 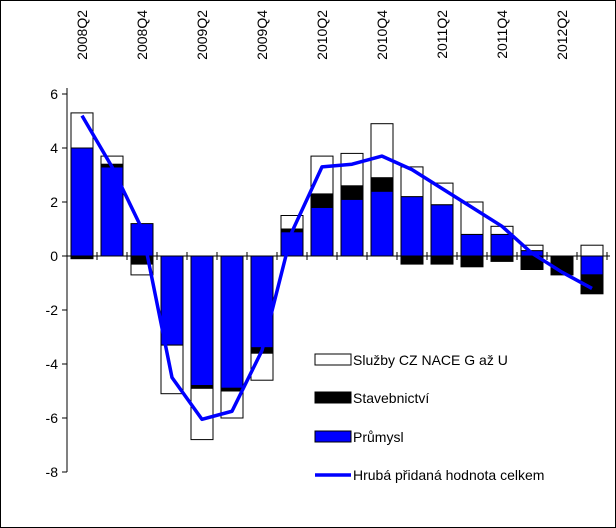 I want to click on x-tick-label: 2010Q4, so click(x=382, y=35).